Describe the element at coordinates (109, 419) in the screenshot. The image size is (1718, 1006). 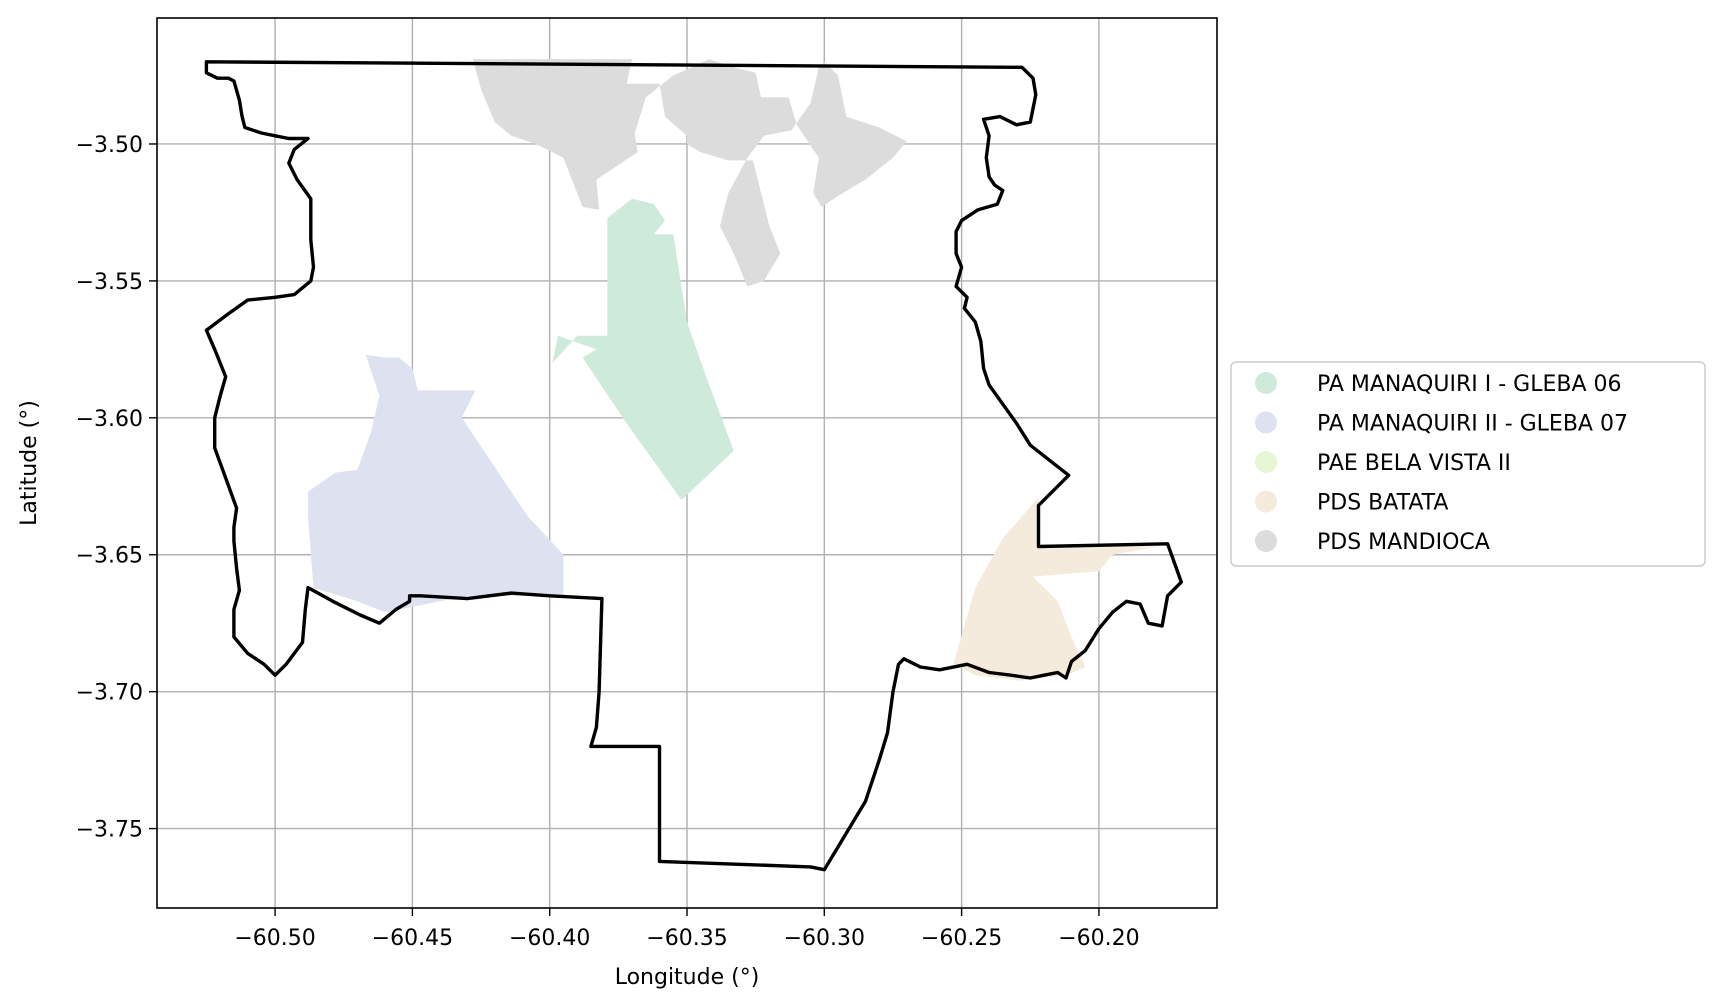
I see `y-tick-label: −3.60` at that location.